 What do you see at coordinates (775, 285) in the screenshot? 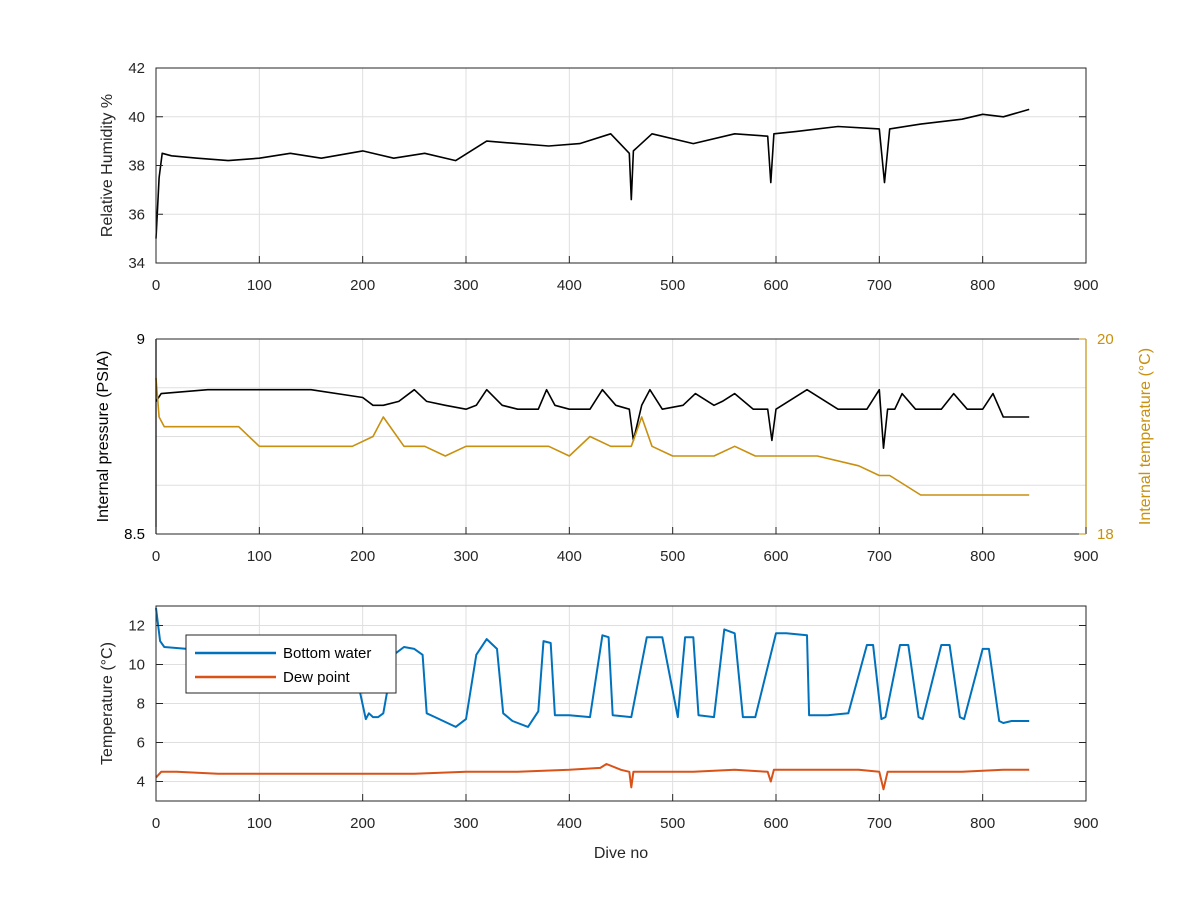
I see `humidity-x-tick-label: 600` at bounding box center [775, 285].